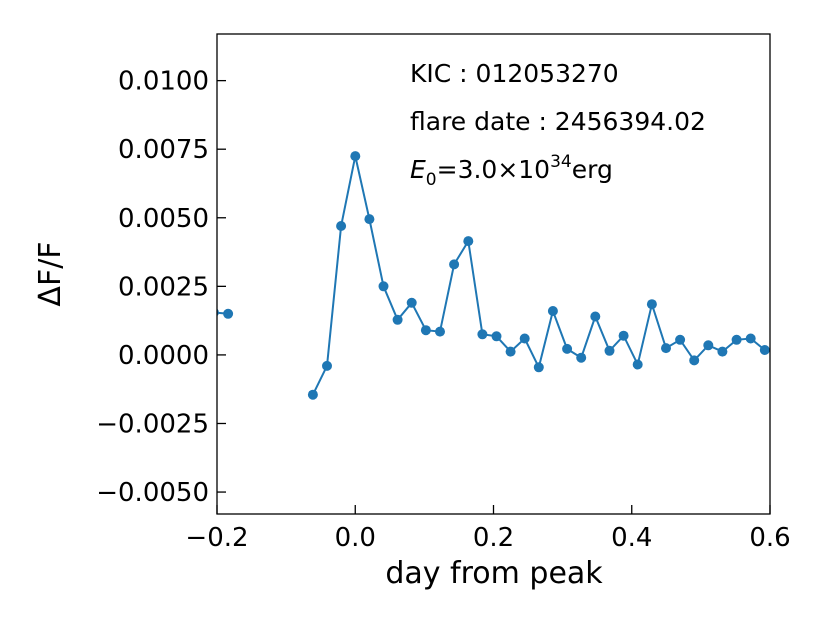 Image resolution: width=830 pixels, height=623 pixels. I want to click on x-tick-label: −0.2, so click(216, 538).